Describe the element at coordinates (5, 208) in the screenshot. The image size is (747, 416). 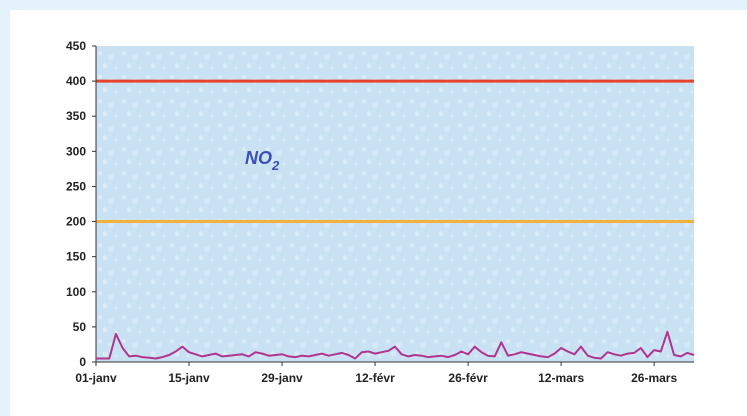
I see `left-border-band` at that location.